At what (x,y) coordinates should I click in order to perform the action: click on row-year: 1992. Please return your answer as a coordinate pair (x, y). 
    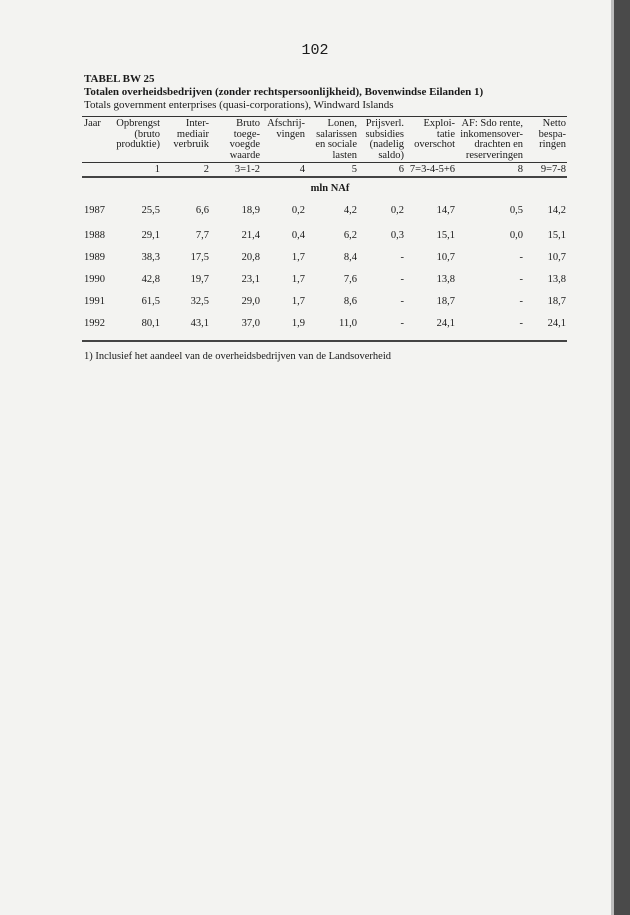
    Looking at the image, I should click on (94, 323).